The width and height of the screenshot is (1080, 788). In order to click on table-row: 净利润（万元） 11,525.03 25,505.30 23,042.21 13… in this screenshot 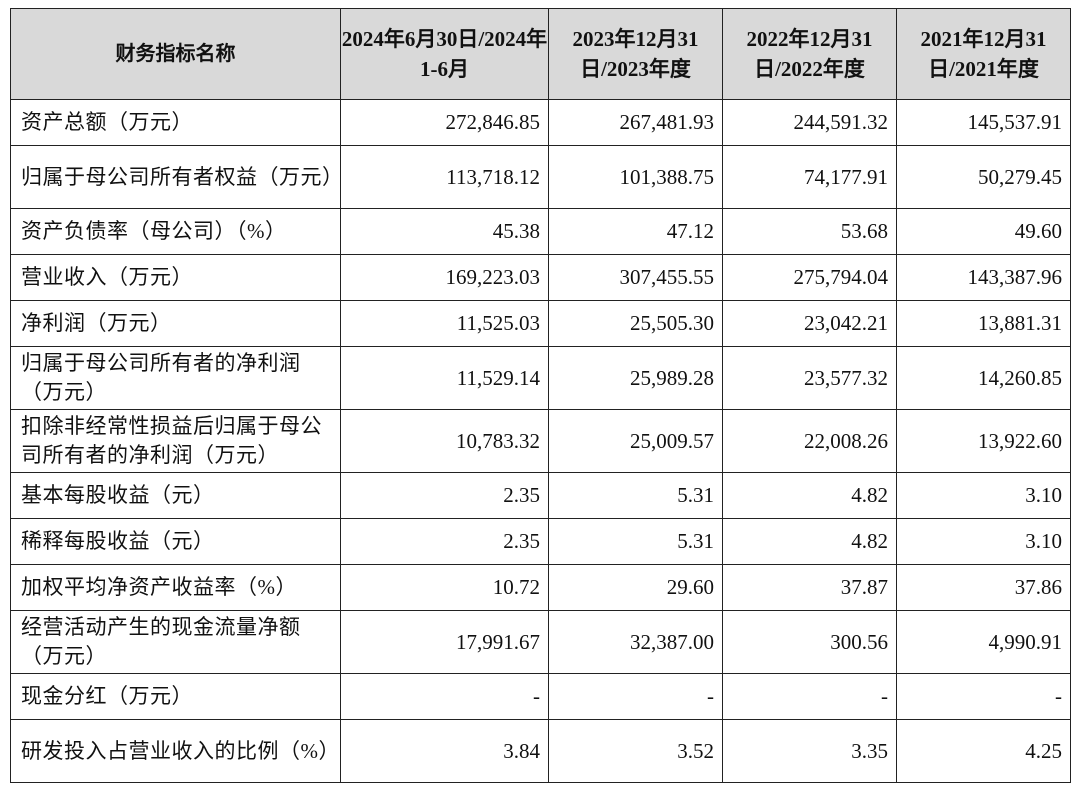, I will do `click(540, 323)`.